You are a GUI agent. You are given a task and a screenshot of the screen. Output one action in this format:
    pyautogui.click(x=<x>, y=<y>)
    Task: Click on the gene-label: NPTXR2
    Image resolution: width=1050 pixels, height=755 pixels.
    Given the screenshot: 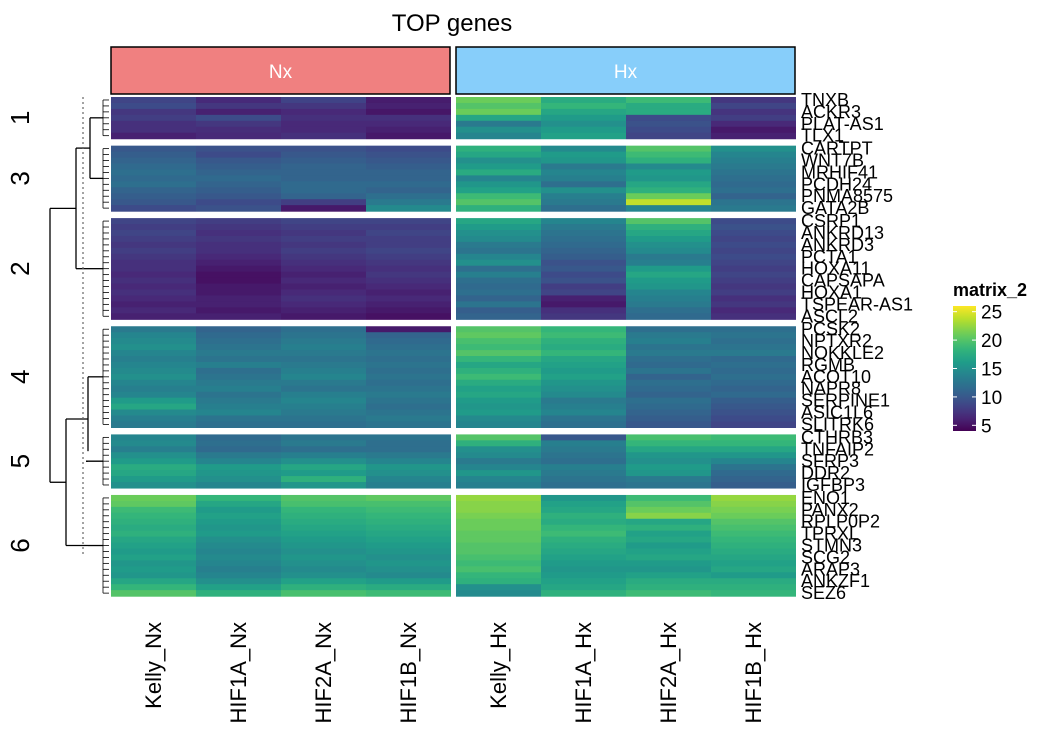 What is the action you would take?
    pyautogui.click(x=836, y=341)
    